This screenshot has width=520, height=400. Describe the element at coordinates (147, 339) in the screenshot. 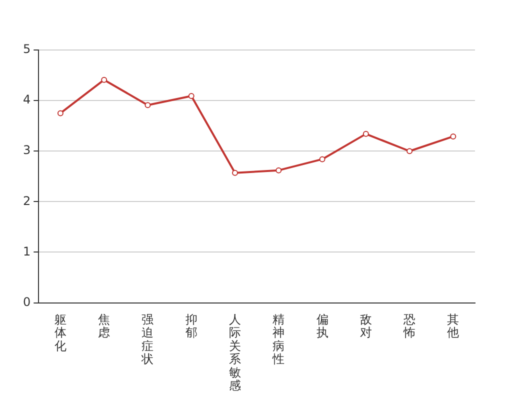

I see `x-tick-label: 强迫症状` at that location.